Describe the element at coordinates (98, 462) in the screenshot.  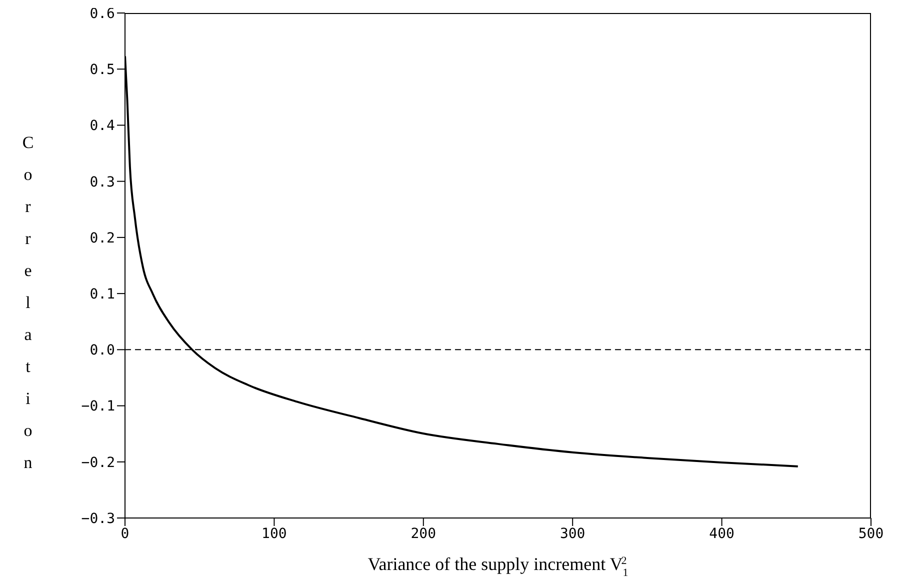
I see `y-tick-label: −0.2` at that location.